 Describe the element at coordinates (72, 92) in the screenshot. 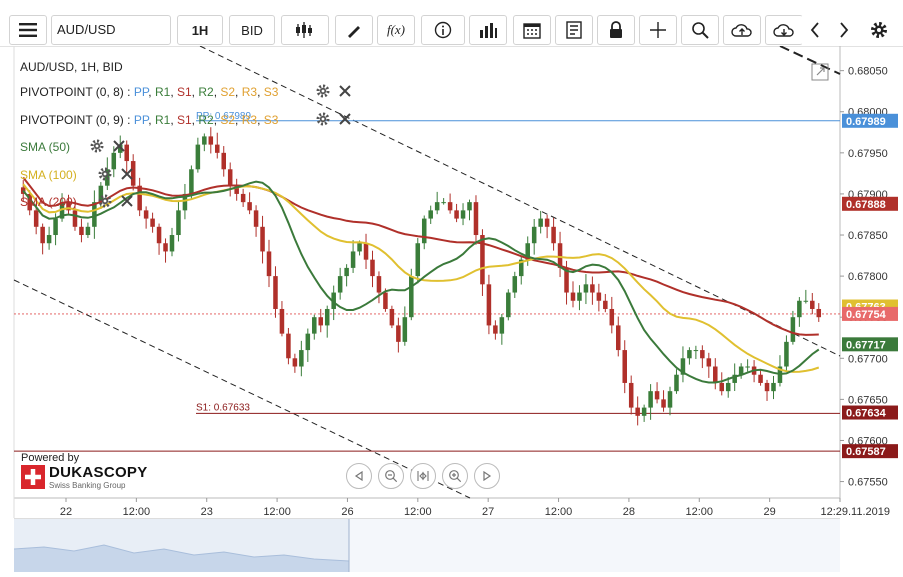

I see `pivot-1-name: PIVOTPOINT (0, 8)` at that location.